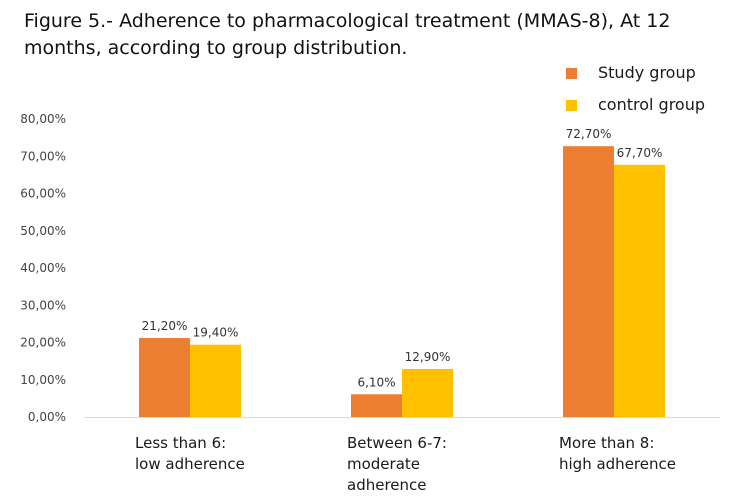  What do you see at coordinates (647, 72) in the screenshot?
I see `legend-label-study-group: Study group` at bounding box center [647, 72].